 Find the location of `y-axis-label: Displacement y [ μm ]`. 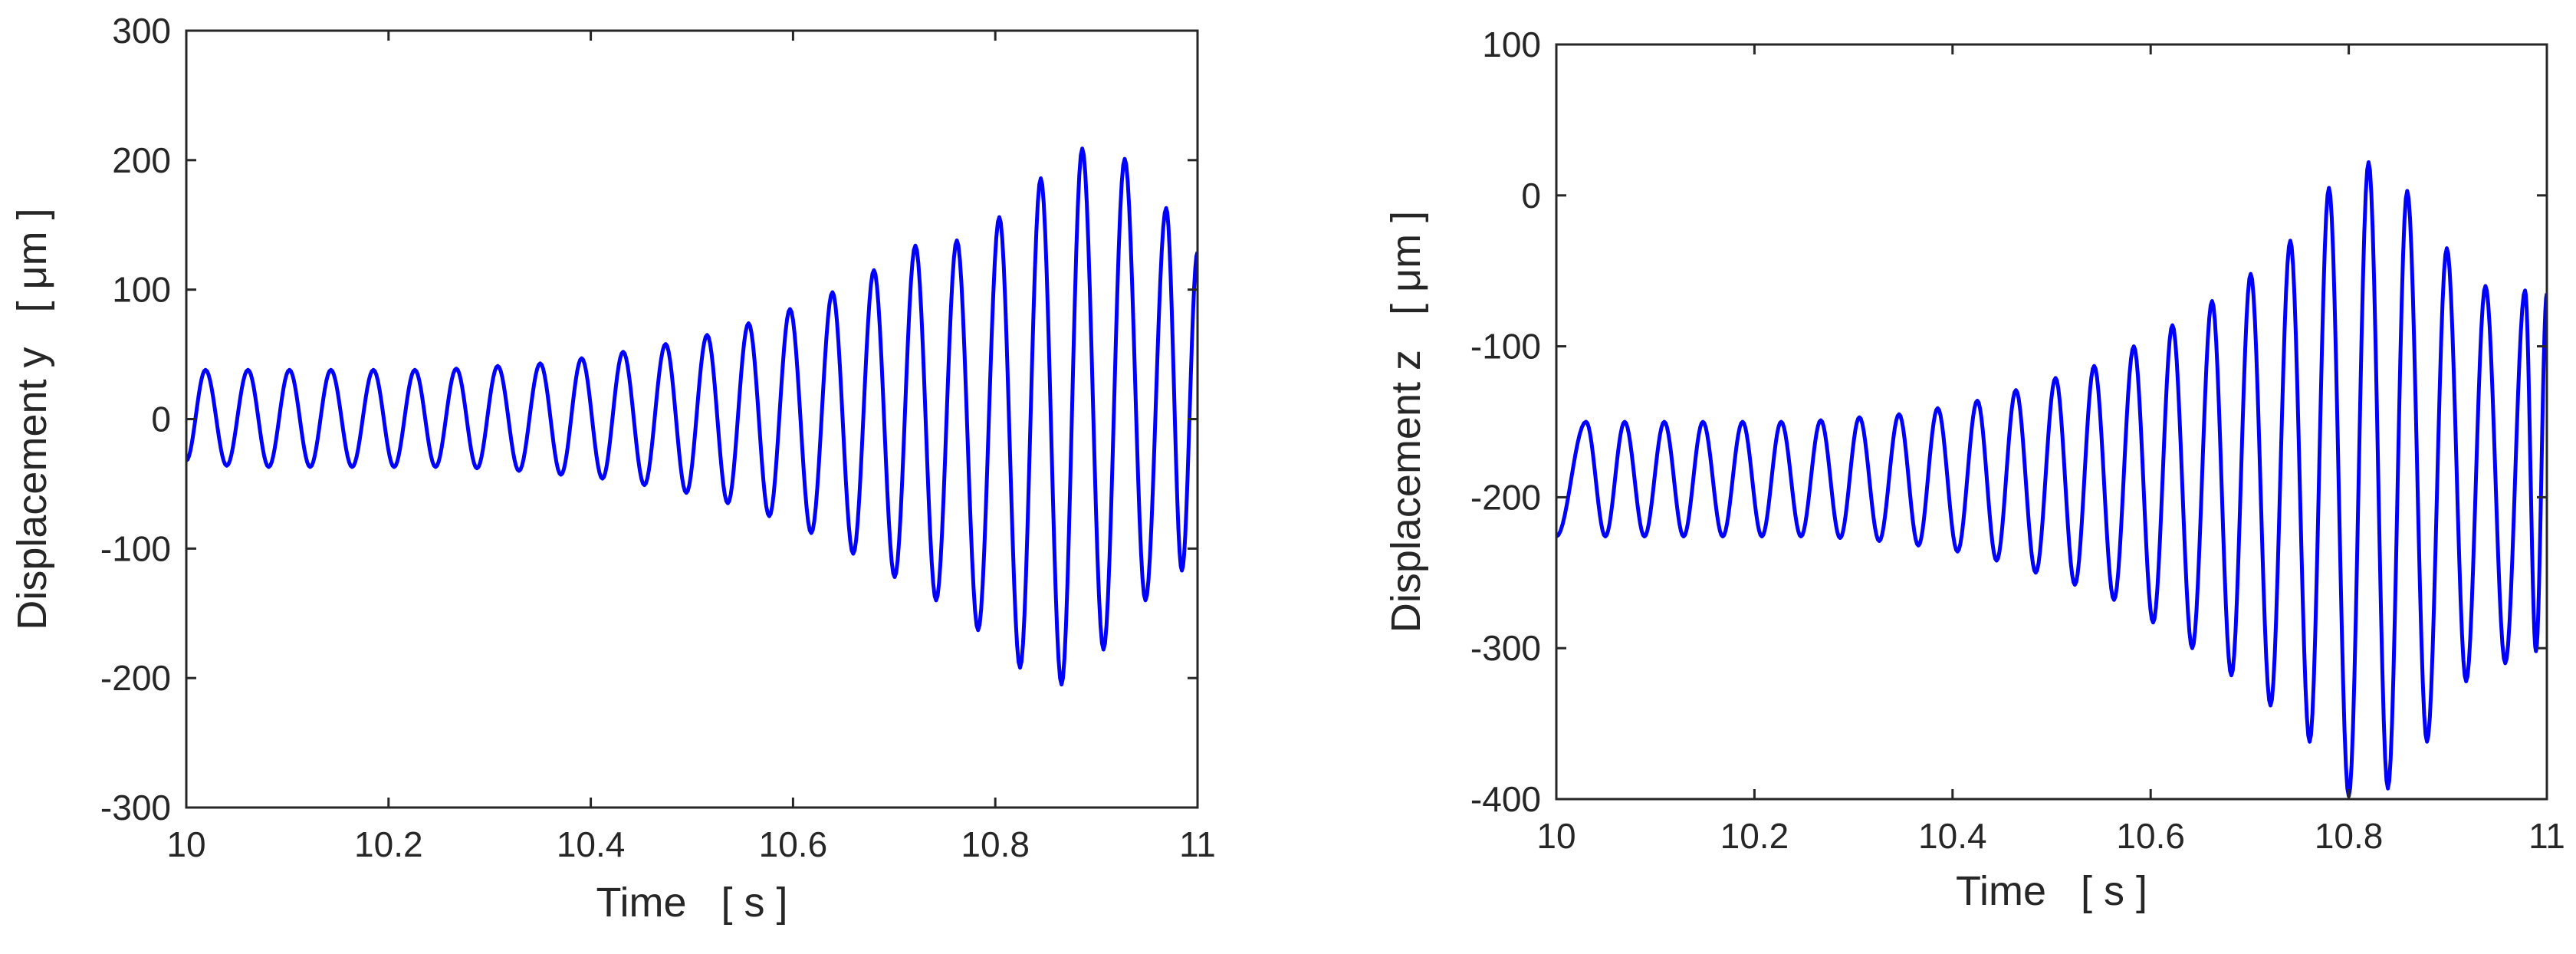

y-axis-label: Displacement y [ μm ] is located at coordinates (32, 419).